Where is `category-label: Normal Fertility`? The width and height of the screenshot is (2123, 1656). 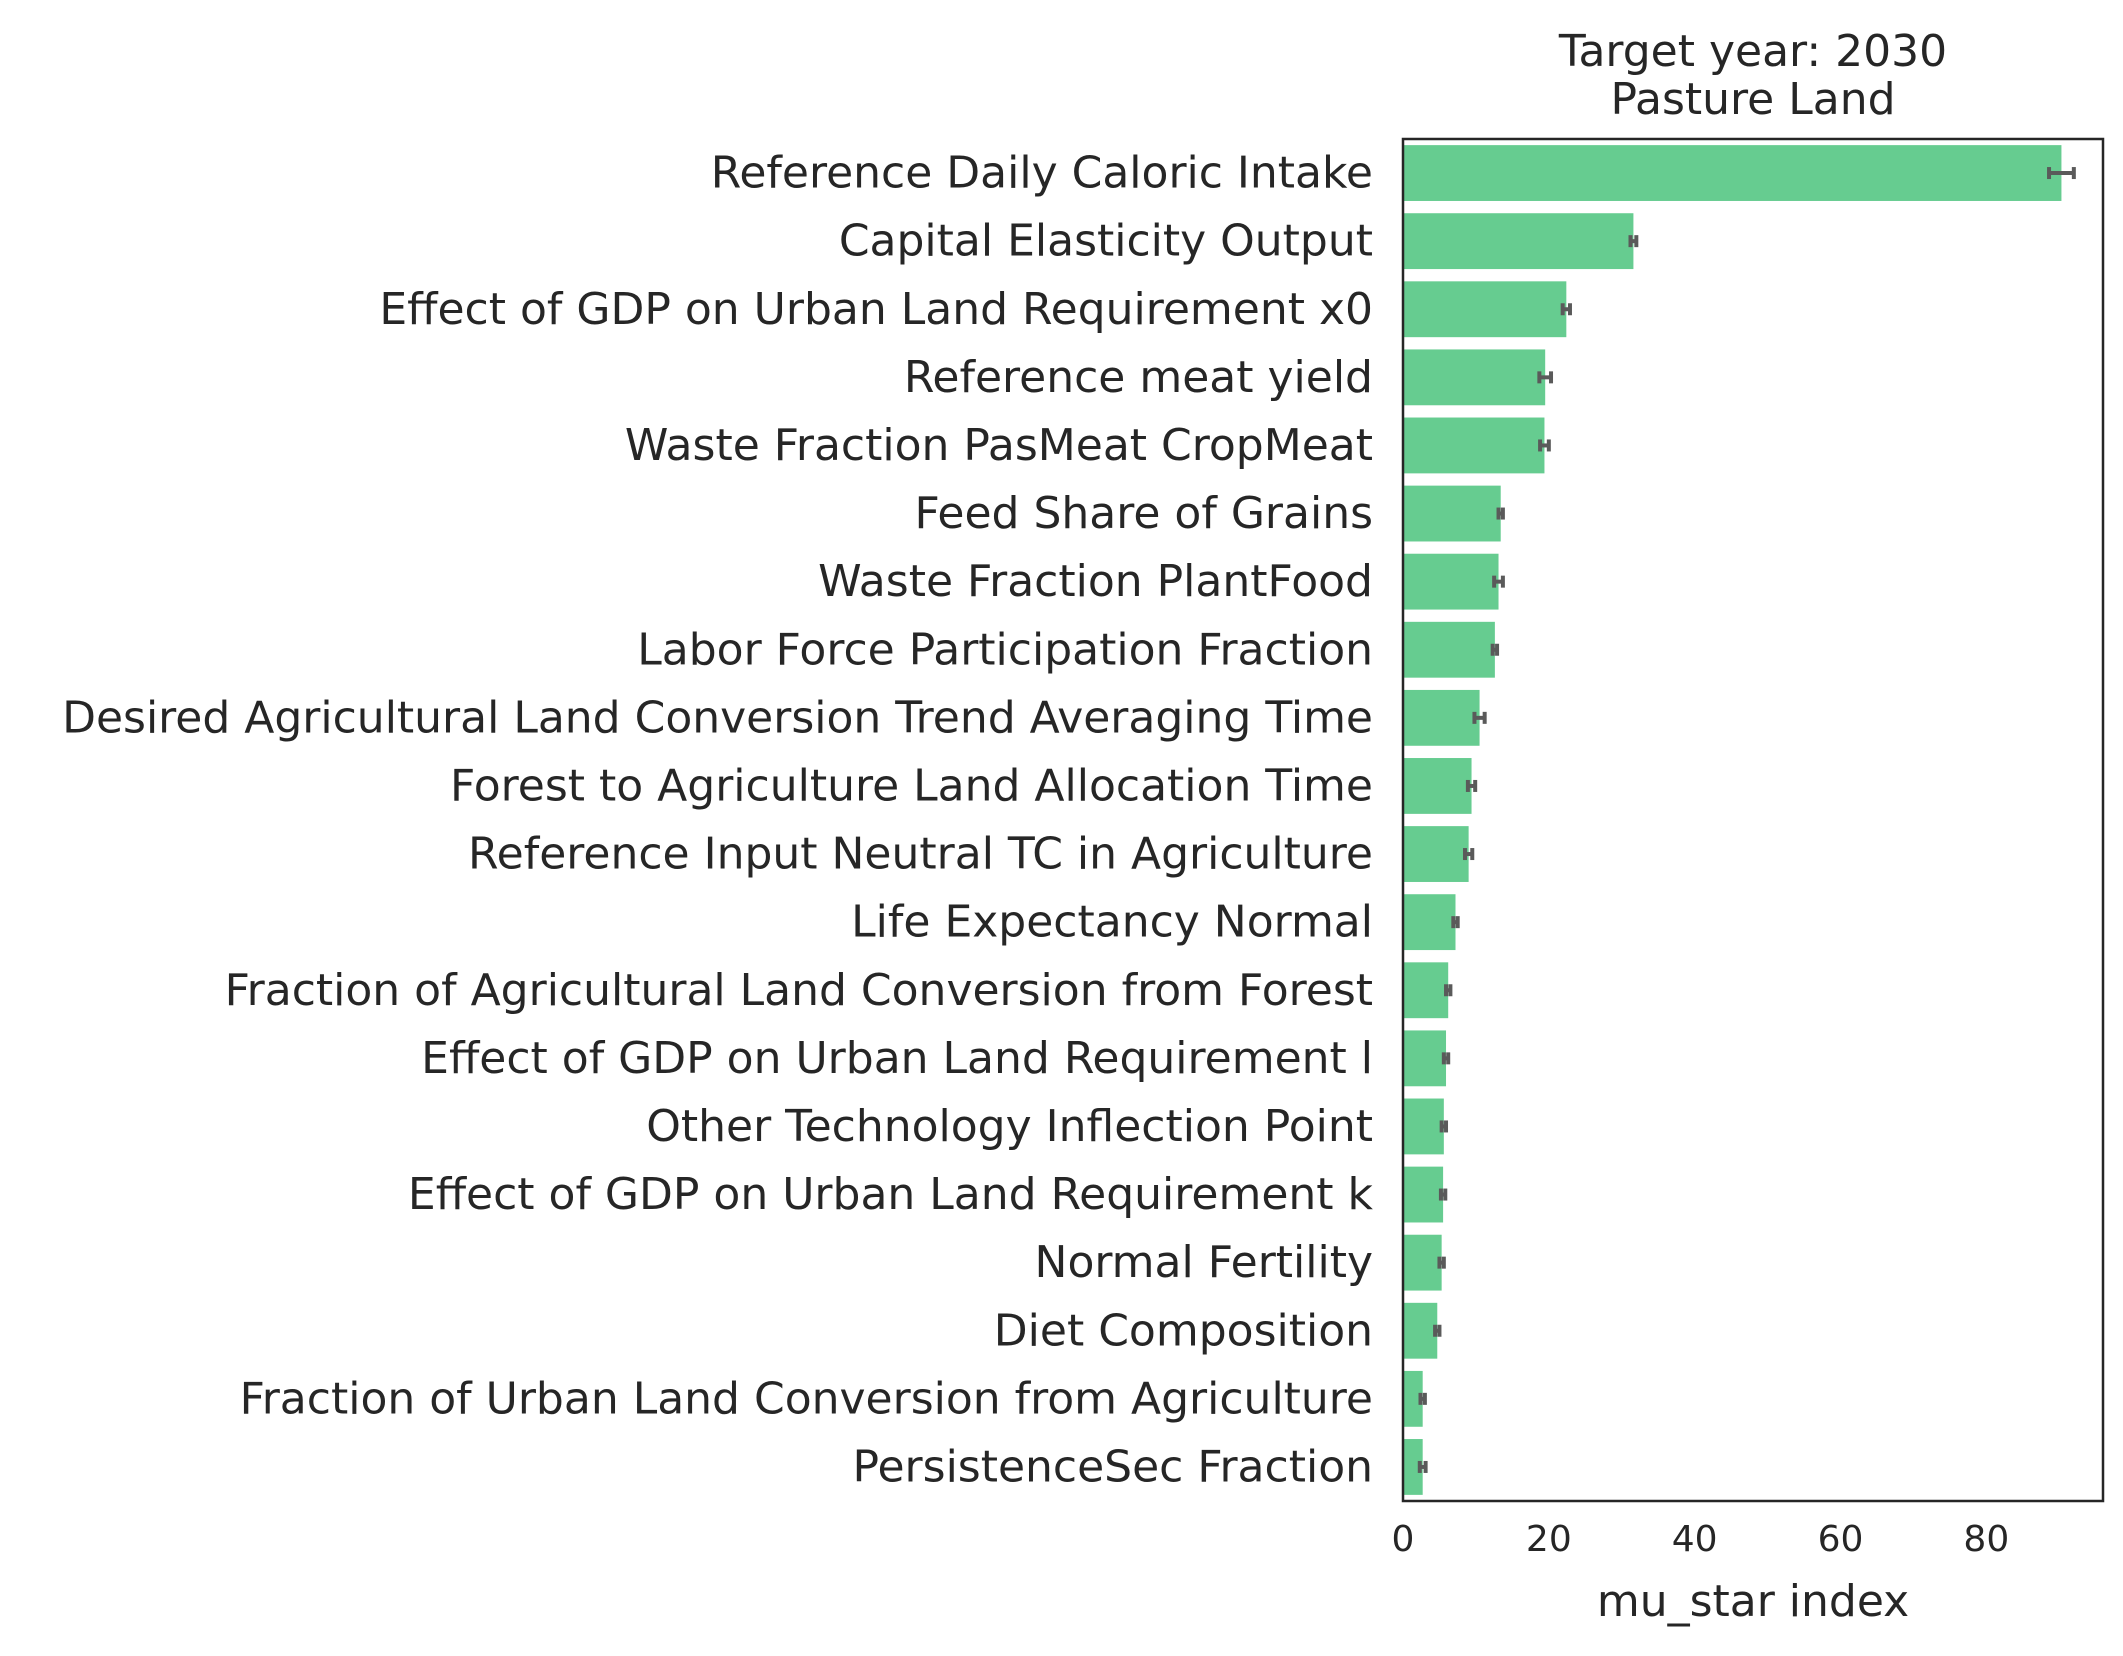
category-label: Normal Fertility is located at coordinates (1204, 1262).